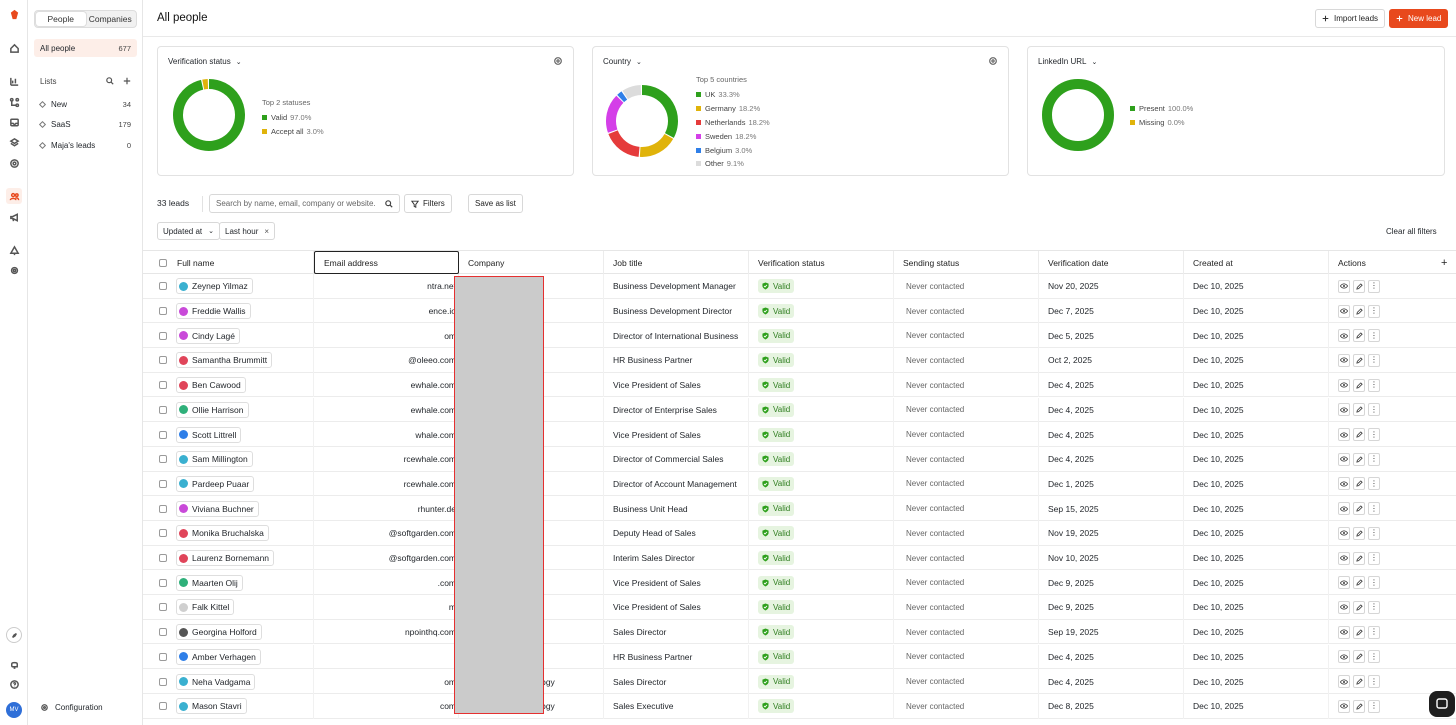  Describe the element at coordinates (85, 104) in the screenshot. I see `sidebar-item-new: New 34` at that location.